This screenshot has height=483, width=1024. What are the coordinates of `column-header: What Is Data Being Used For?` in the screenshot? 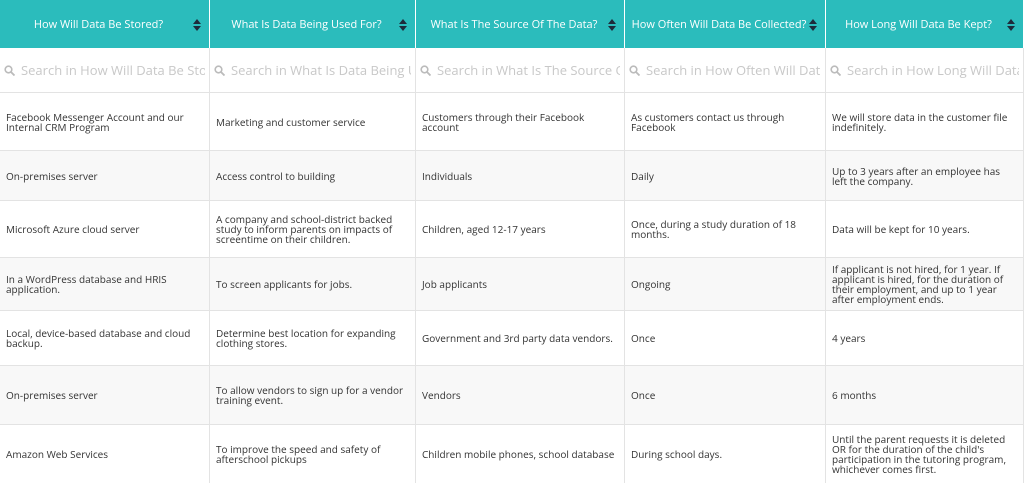 It's located at (313, 24).